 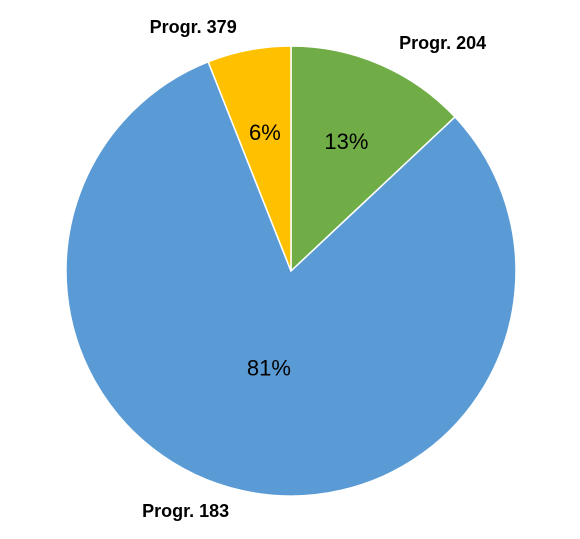 What do you see at coordinates (442, 43) in the screenshot?
I see `category-label: Progr. 204` at bounding box center [442, 43].